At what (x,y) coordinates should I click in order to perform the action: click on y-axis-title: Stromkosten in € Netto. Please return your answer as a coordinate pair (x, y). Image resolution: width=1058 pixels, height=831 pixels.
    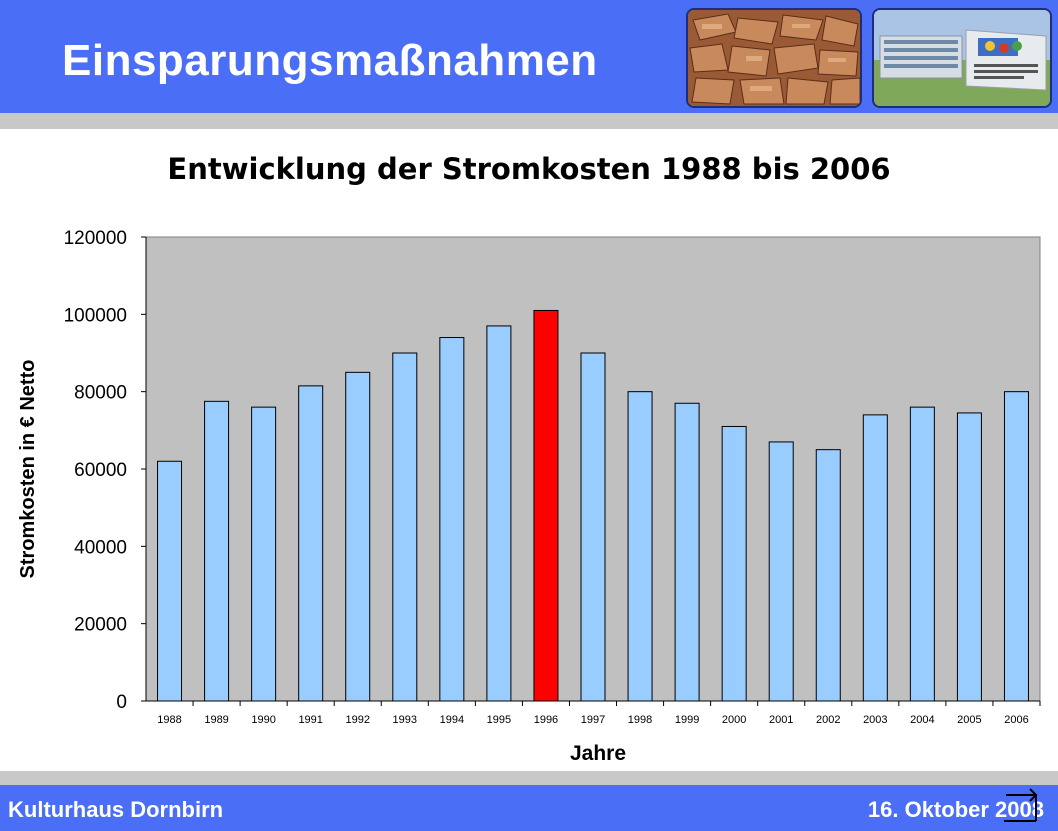
    Looking at the image, I should click on (28, 469).